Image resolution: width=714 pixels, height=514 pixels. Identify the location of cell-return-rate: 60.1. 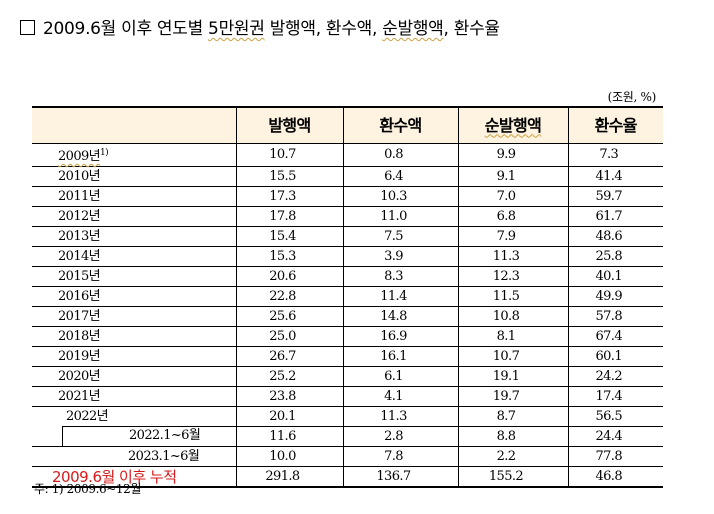
(615, 356).